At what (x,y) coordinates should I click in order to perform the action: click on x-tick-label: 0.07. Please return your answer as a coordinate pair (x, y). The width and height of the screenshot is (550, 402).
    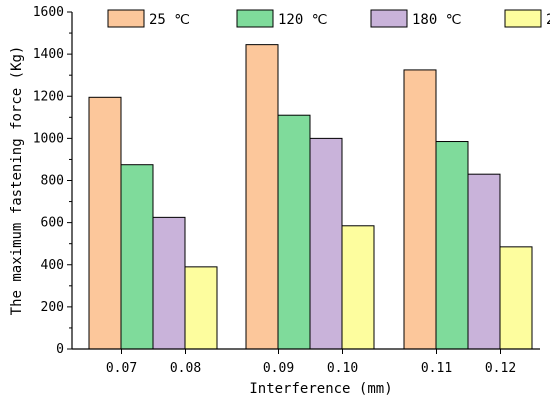
    Looking at the image, I should click on (121, 368).